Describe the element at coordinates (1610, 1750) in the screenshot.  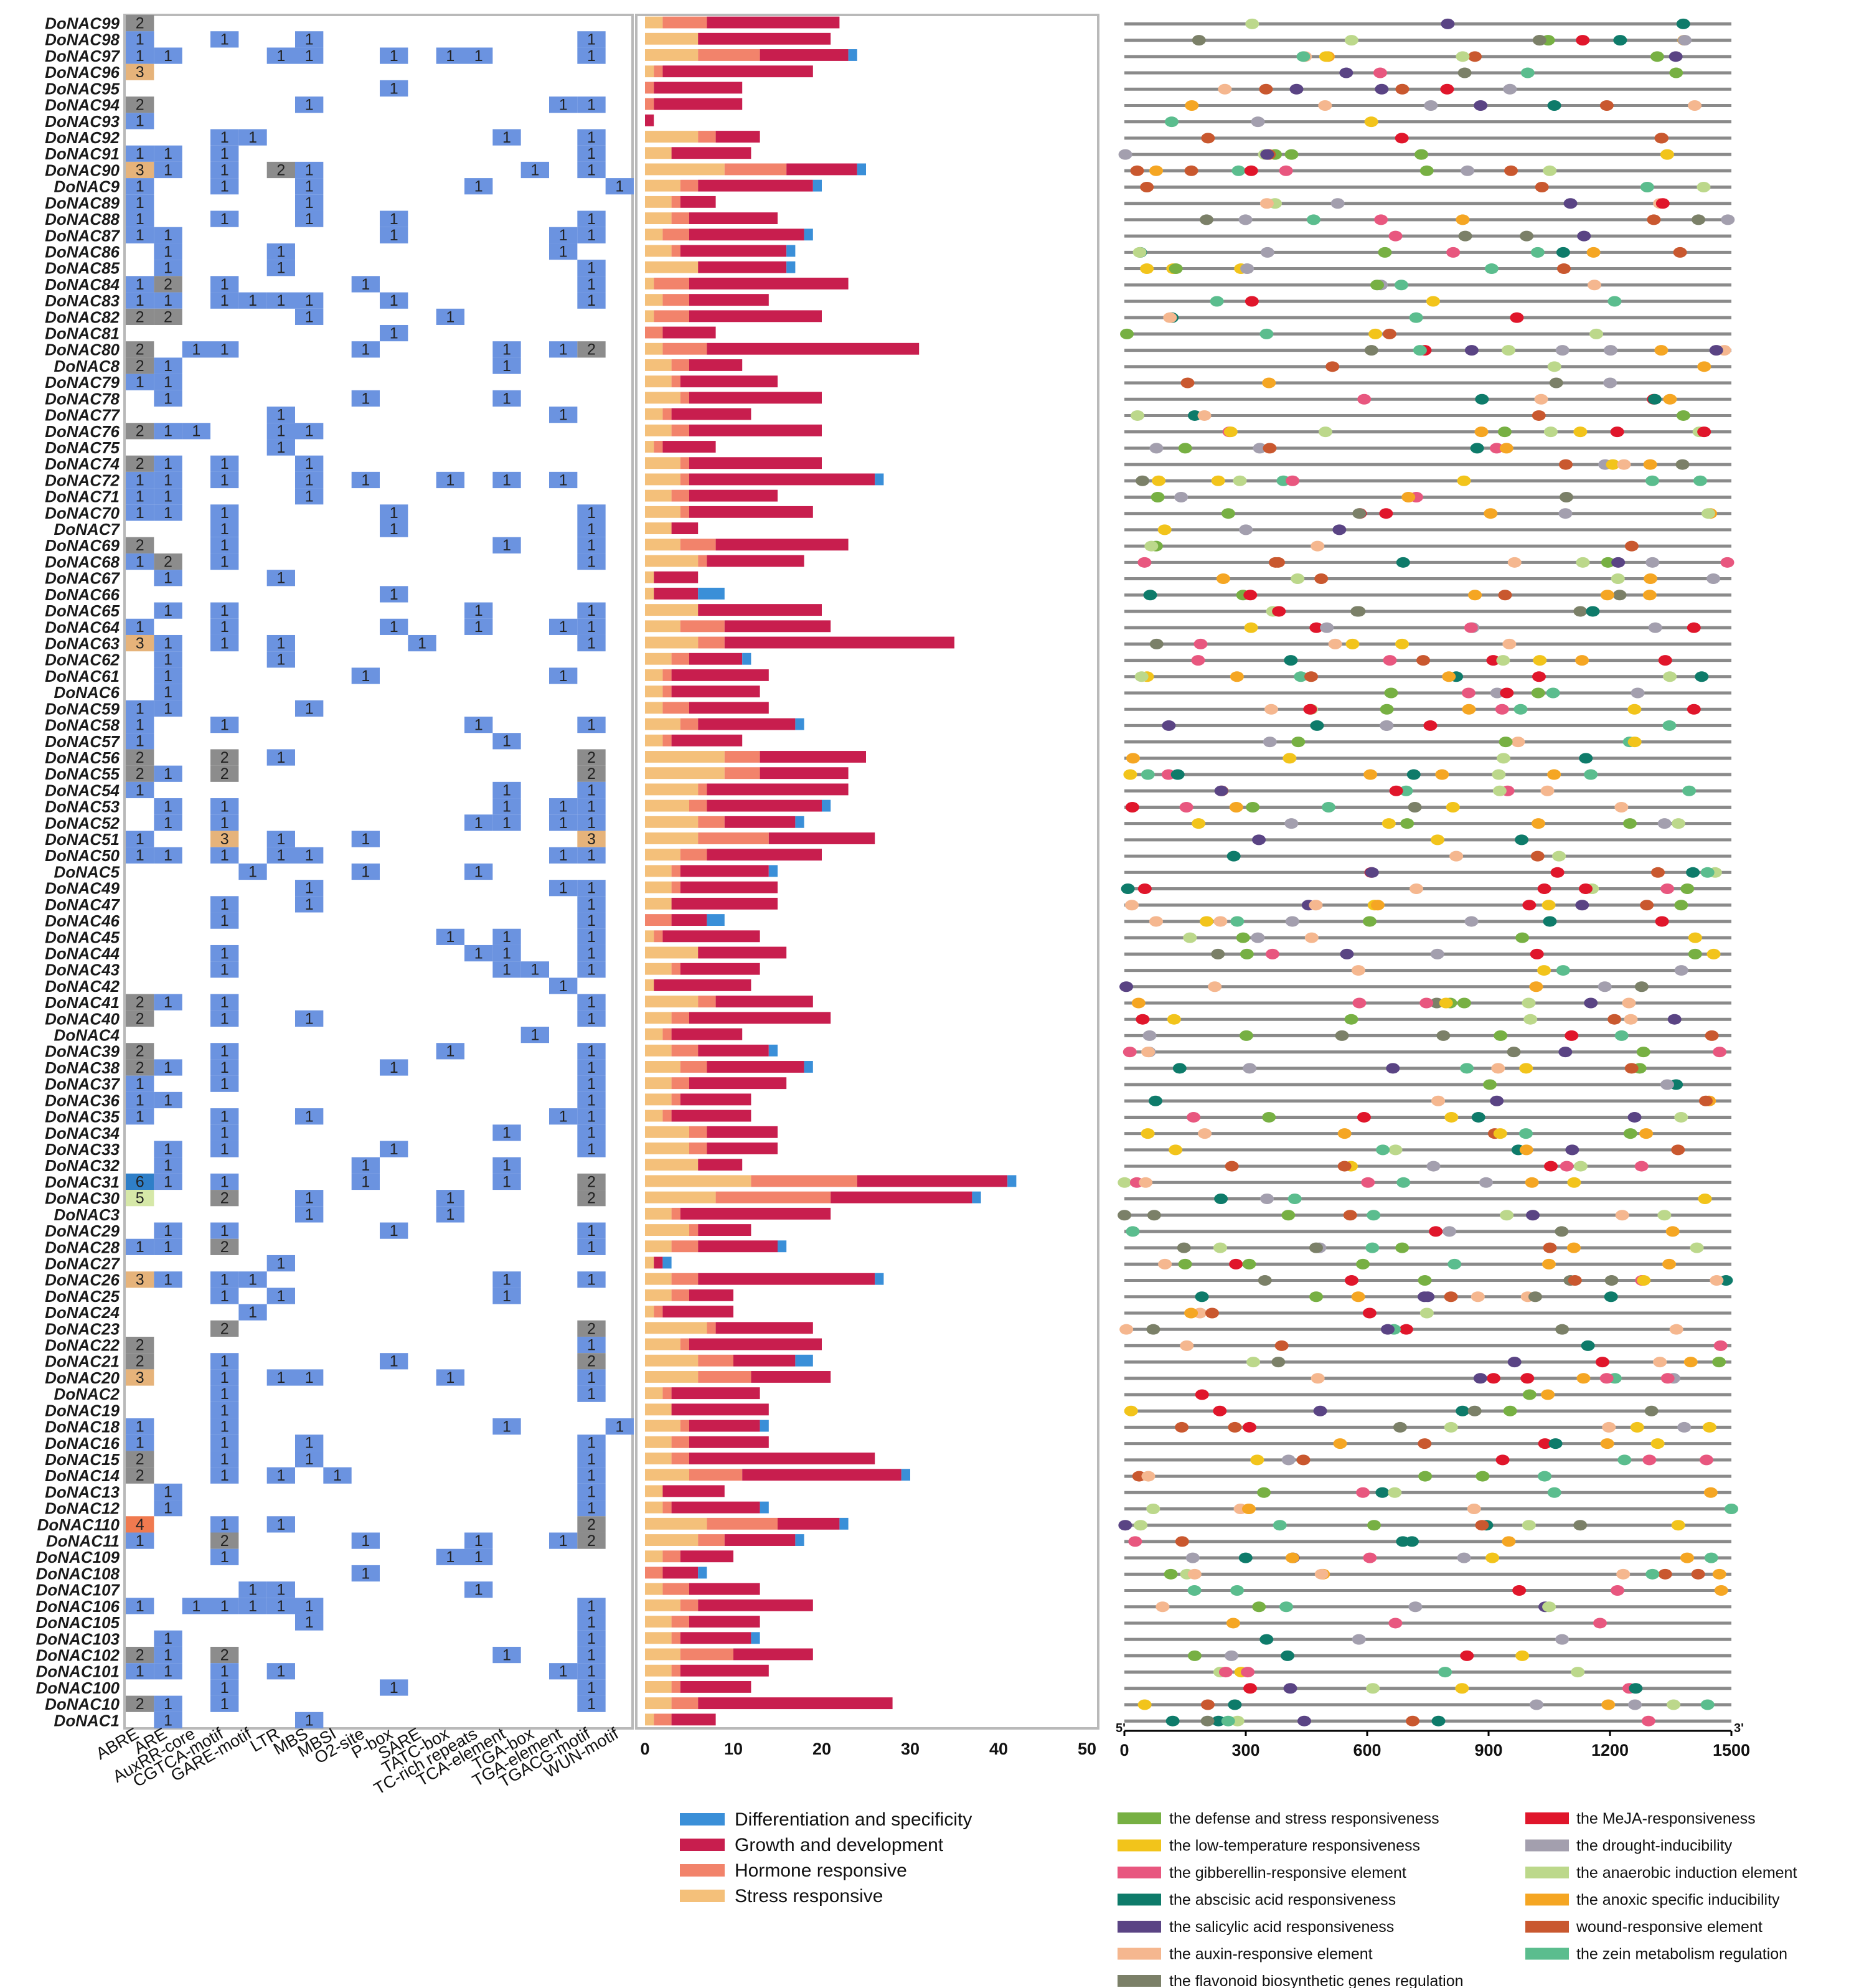
I see `promoter-x-tick: 1200` at that location.